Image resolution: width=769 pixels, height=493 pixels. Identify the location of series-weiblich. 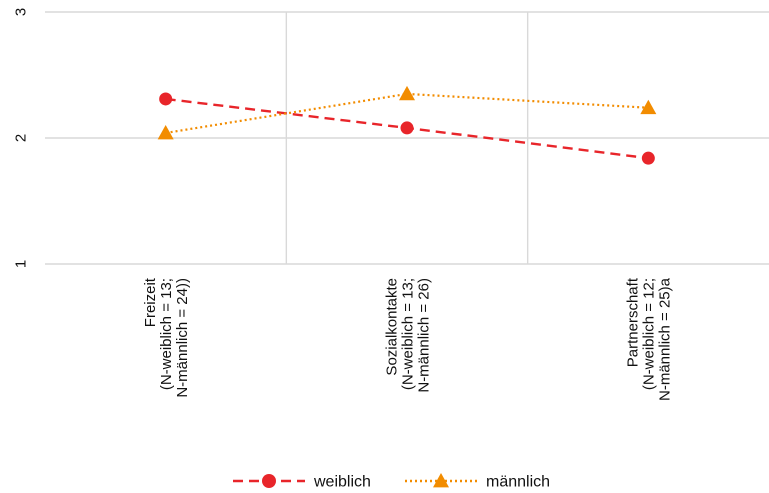
(407, 128).